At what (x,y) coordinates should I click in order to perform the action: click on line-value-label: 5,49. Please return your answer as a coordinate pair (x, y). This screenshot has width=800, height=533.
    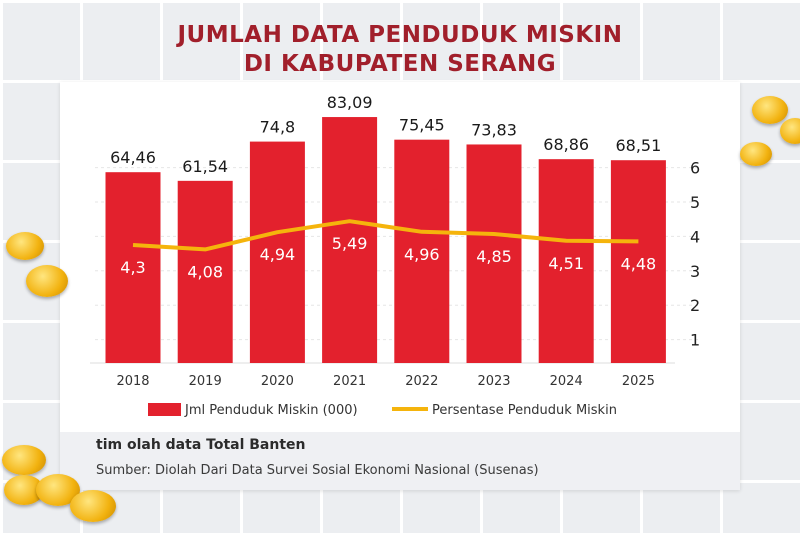
    Looking at the image, I should click on (350, 243).